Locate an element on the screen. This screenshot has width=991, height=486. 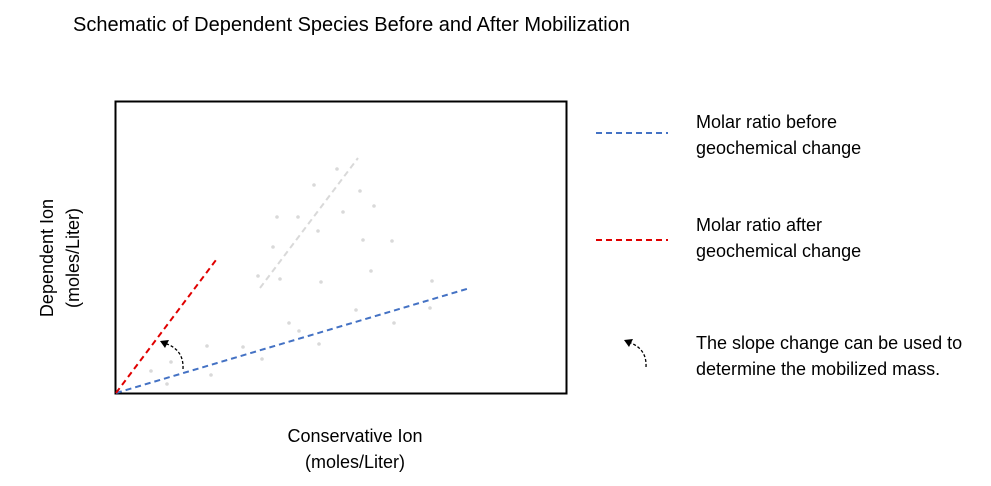
x-axis-label-line1: Conservative Ion is located at coordinates (355, 436).